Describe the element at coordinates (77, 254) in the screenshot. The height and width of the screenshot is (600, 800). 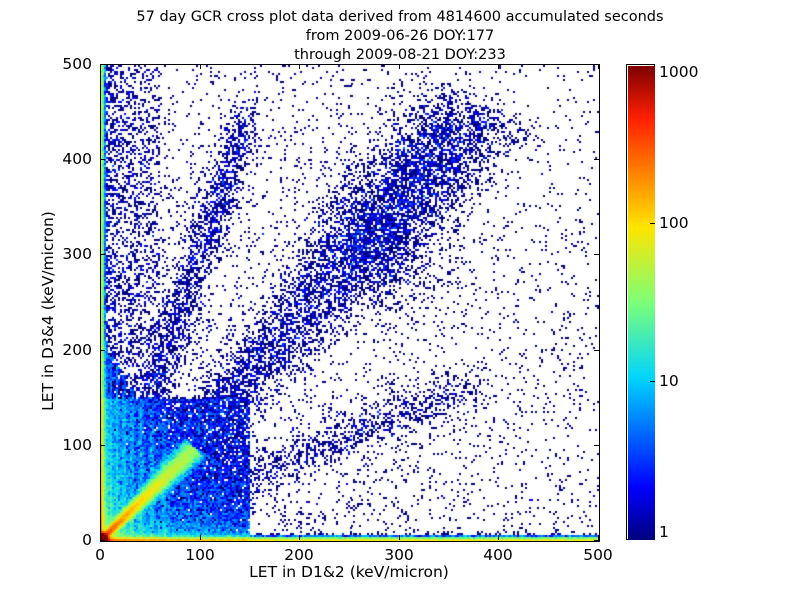
I see `y-axis-tick-label: 300` at that location.